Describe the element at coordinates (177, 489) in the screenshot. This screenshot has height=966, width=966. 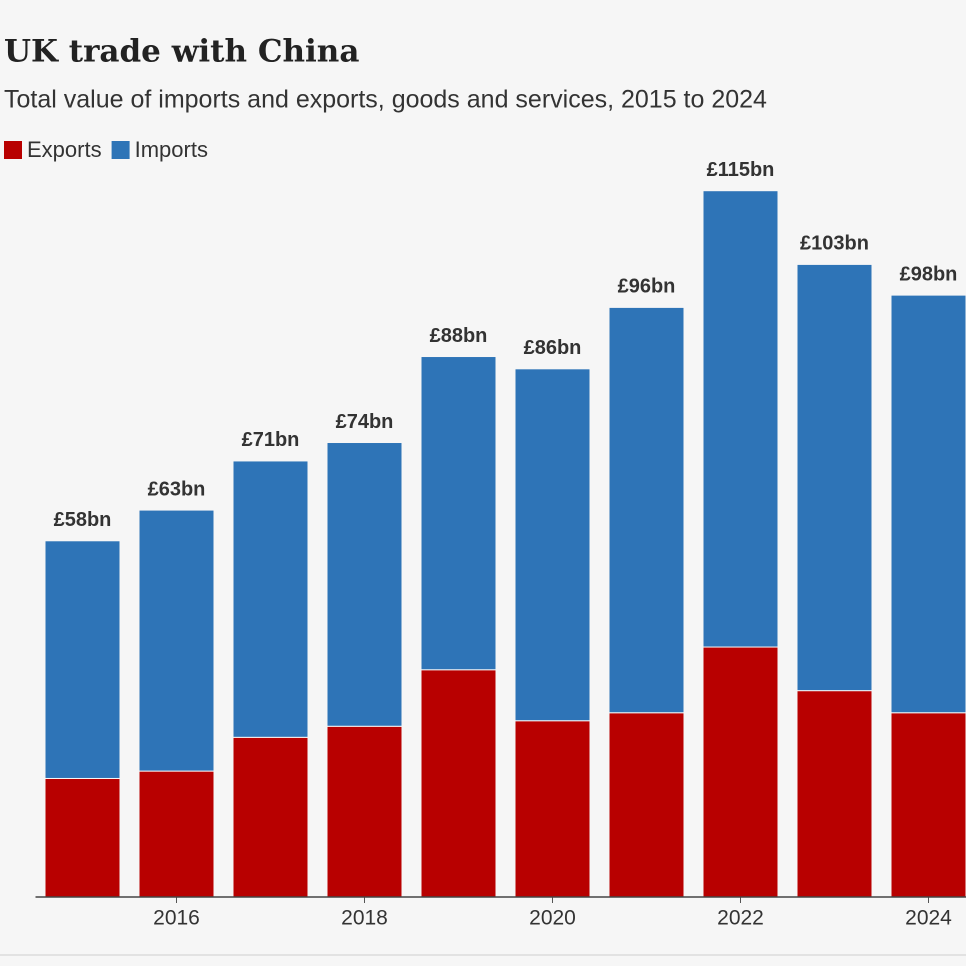
I see `value-label: £63bn` at that location.